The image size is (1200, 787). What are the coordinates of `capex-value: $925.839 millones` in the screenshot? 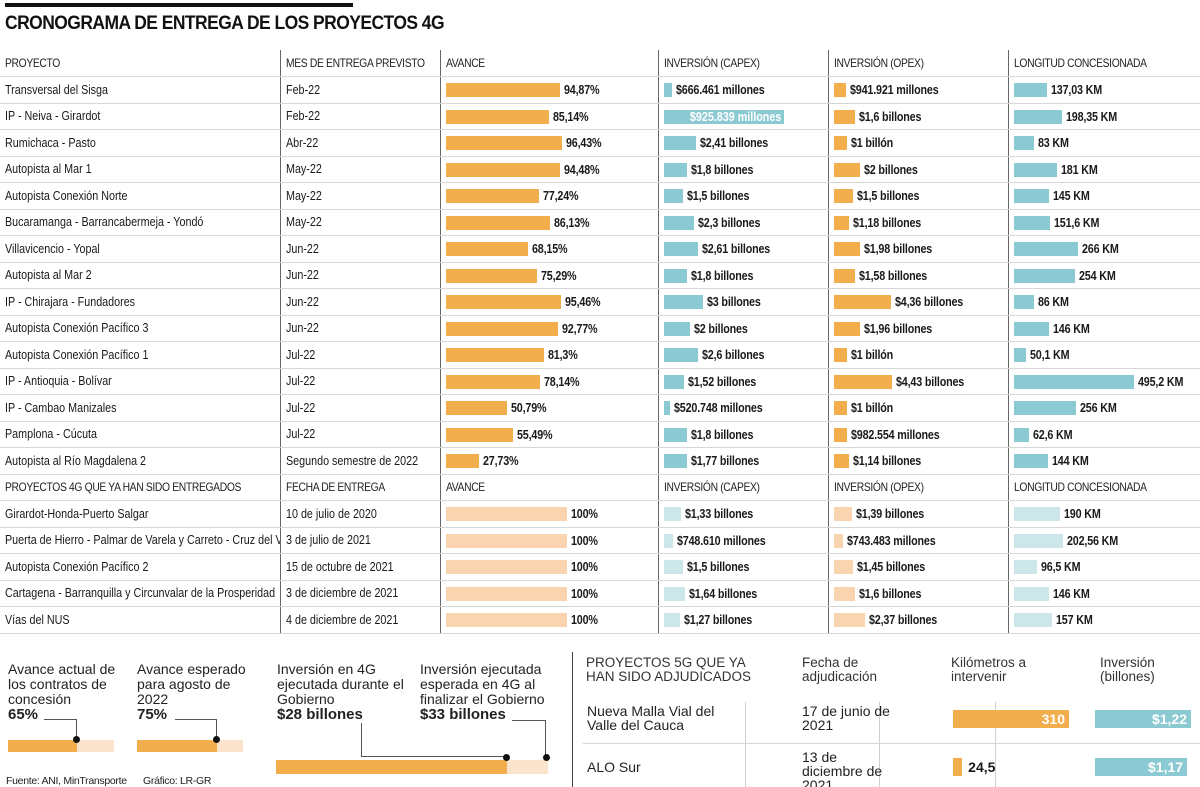 It's located at (736, 116).